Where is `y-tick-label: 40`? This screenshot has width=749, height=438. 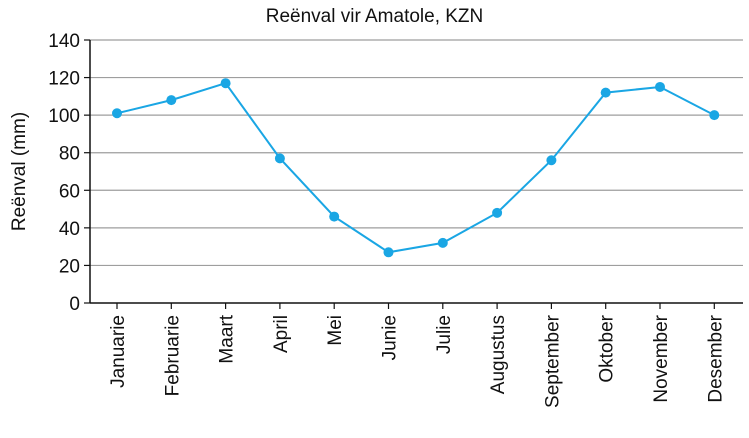
y-tick-label: 40 is located at coordinates (69, 229).